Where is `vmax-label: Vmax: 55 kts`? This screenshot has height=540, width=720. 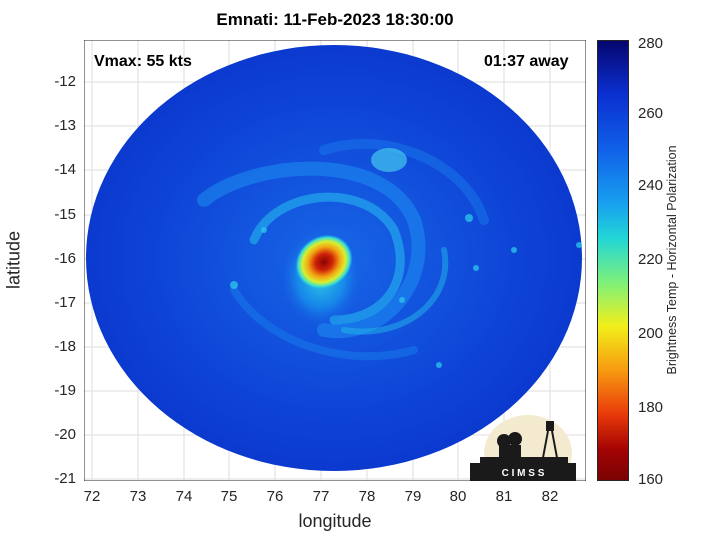 vmax-label: Vmax: 55 kts is located at coordinates (143, 61).